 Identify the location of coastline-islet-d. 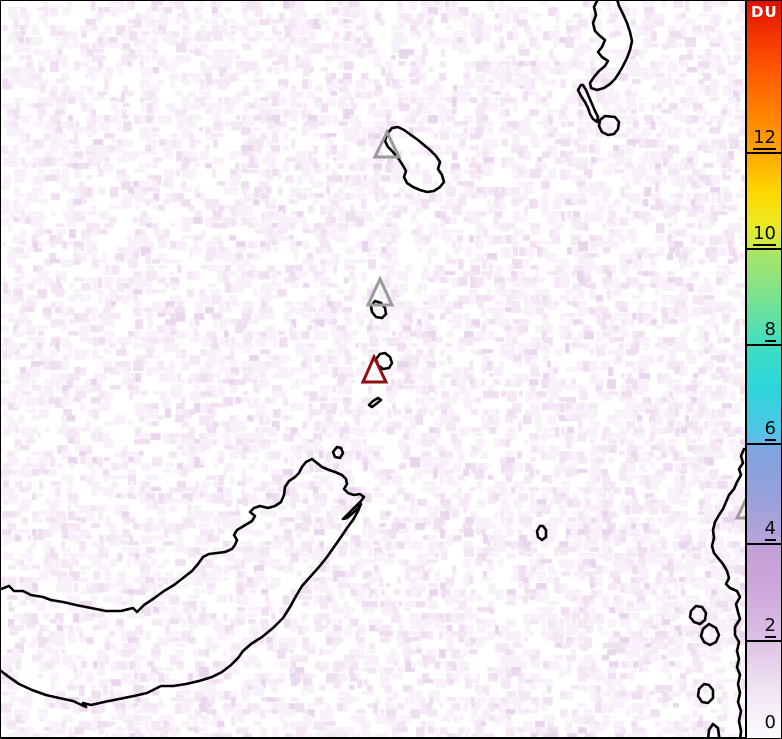
(541, 533).